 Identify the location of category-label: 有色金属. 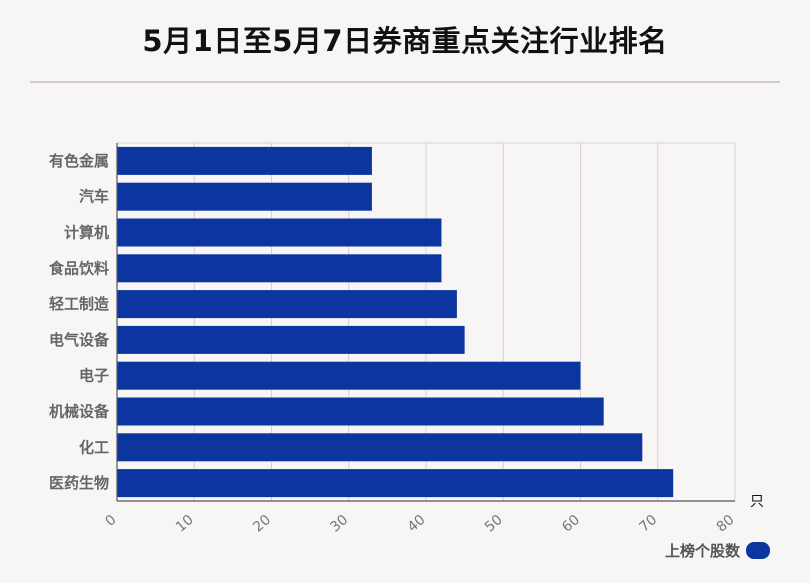
(79, 161).